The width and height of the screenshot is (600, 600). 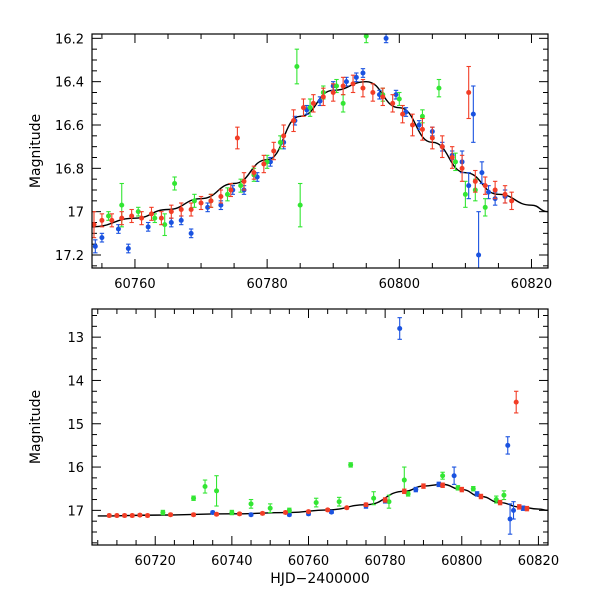 What do you see at coordinates (75, 468) in the screenshot?
I see `y-tick-label: 16` at bounding box center [75, 468].